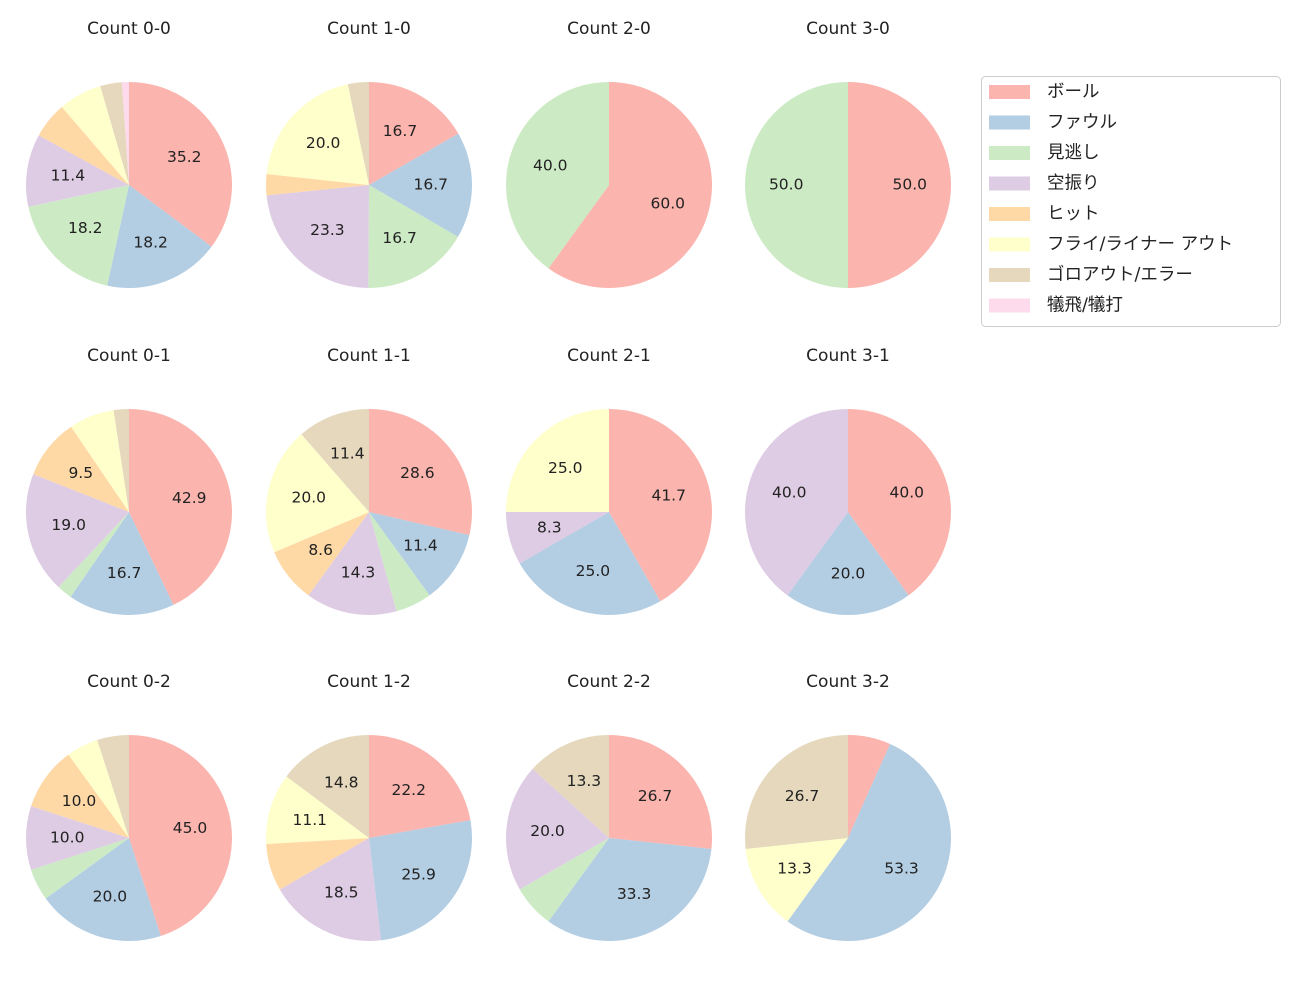 This screenshot has height=1000, width=1300. Describe the element at coordinates (369, 682) in the screenshot. I see `chart-title: Count 1-2` at that location.